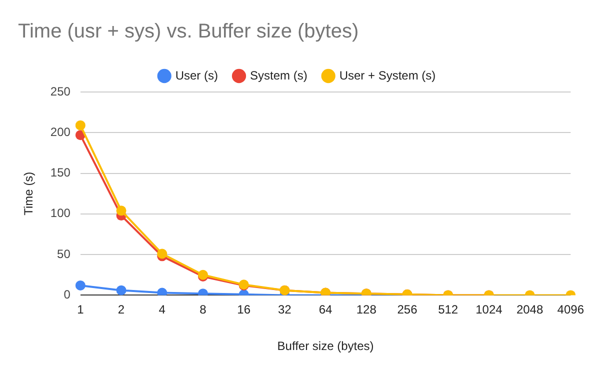  I want to click on chart-title: Time (usr + sys) vs. Buffer size (bytes), so click(188, 31).